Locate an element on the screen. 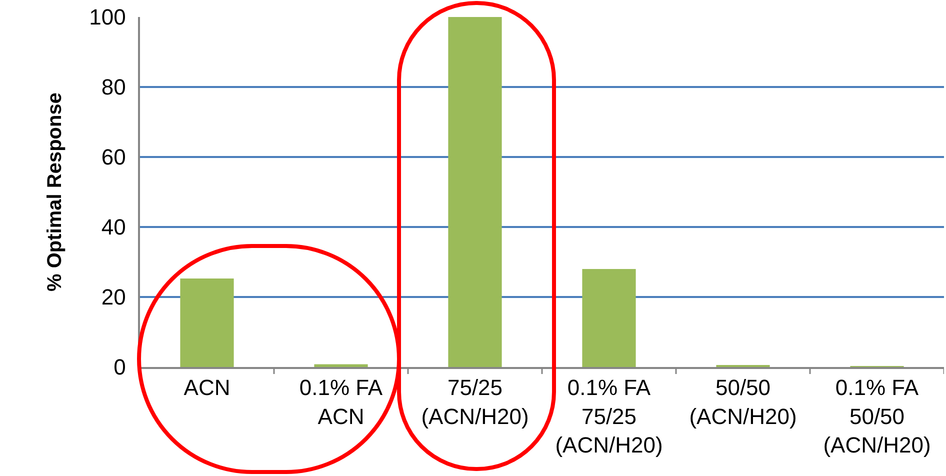 Image resolution: width=946 pixels, height=476 pixels. y-axis-title: % Optimal Response is located at coordinates (55, 192).